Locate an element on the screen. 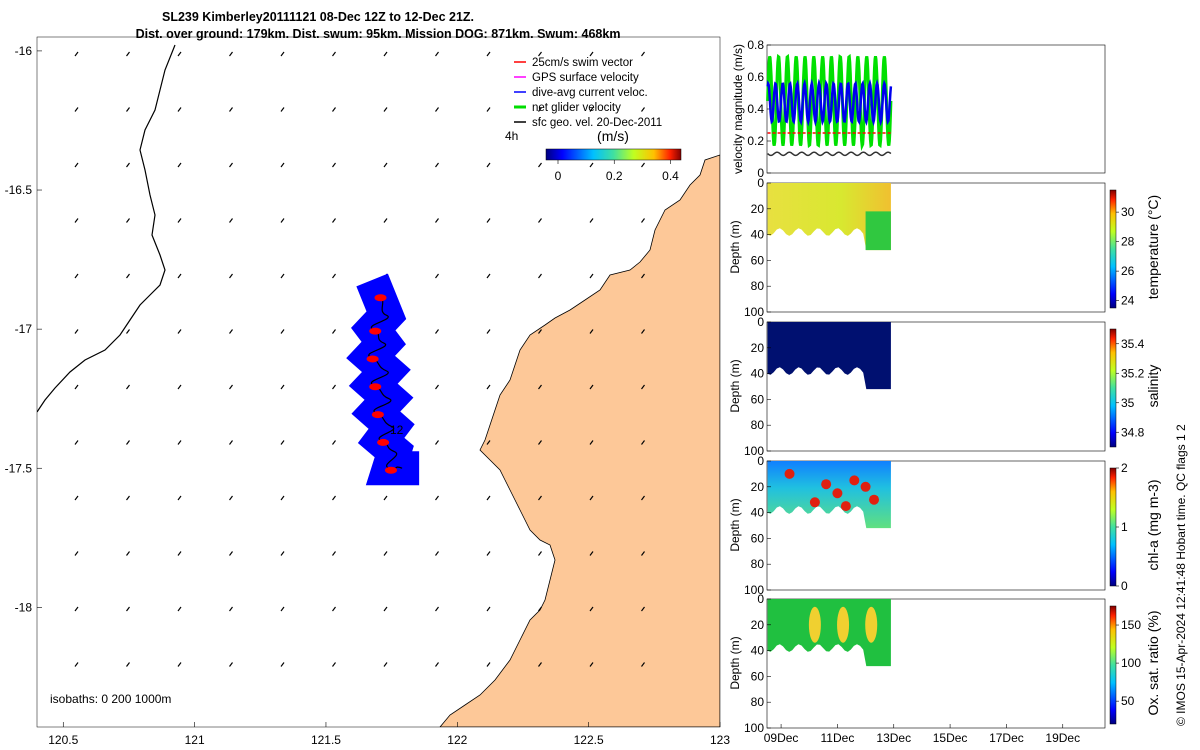 This screenshot has height=750, width=1200. profile-cb-label: temperature (°C) is located at coordinates (1153, 247).